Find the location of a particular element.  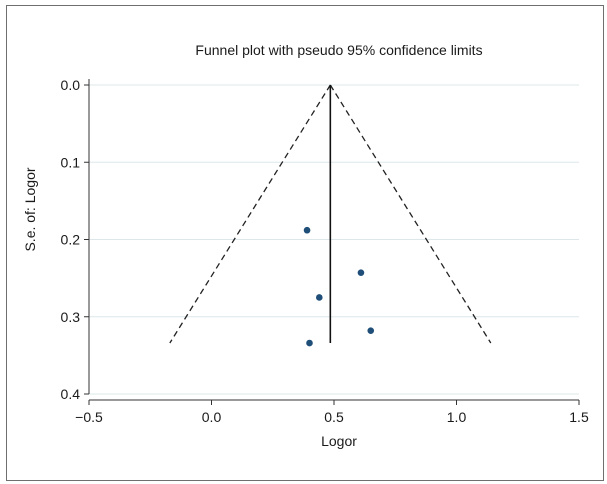

x-axis-title: Logor is located at coordinates (339, 441).